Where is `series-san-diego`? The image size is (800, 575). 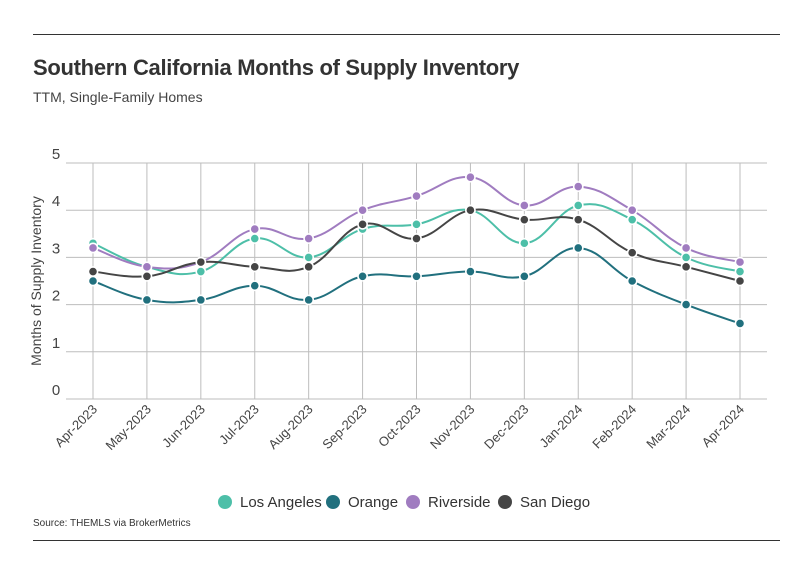
series-san-diego is located at coordinates (416, 245).